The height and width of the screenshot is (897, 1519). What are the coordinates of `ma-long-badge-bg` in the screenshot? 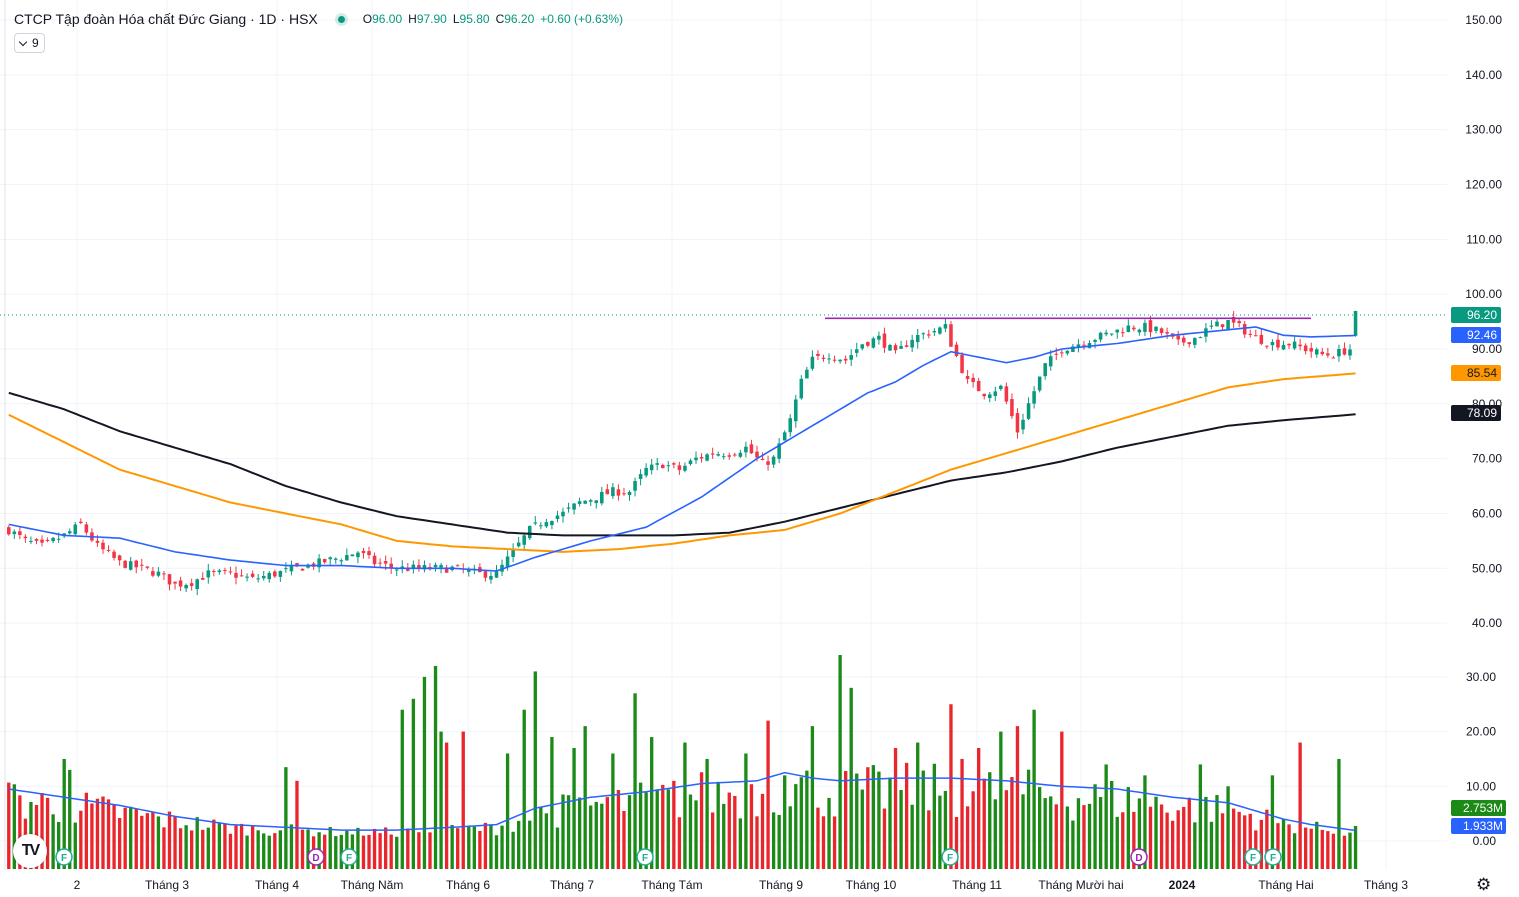 It's located at (1476, 413).